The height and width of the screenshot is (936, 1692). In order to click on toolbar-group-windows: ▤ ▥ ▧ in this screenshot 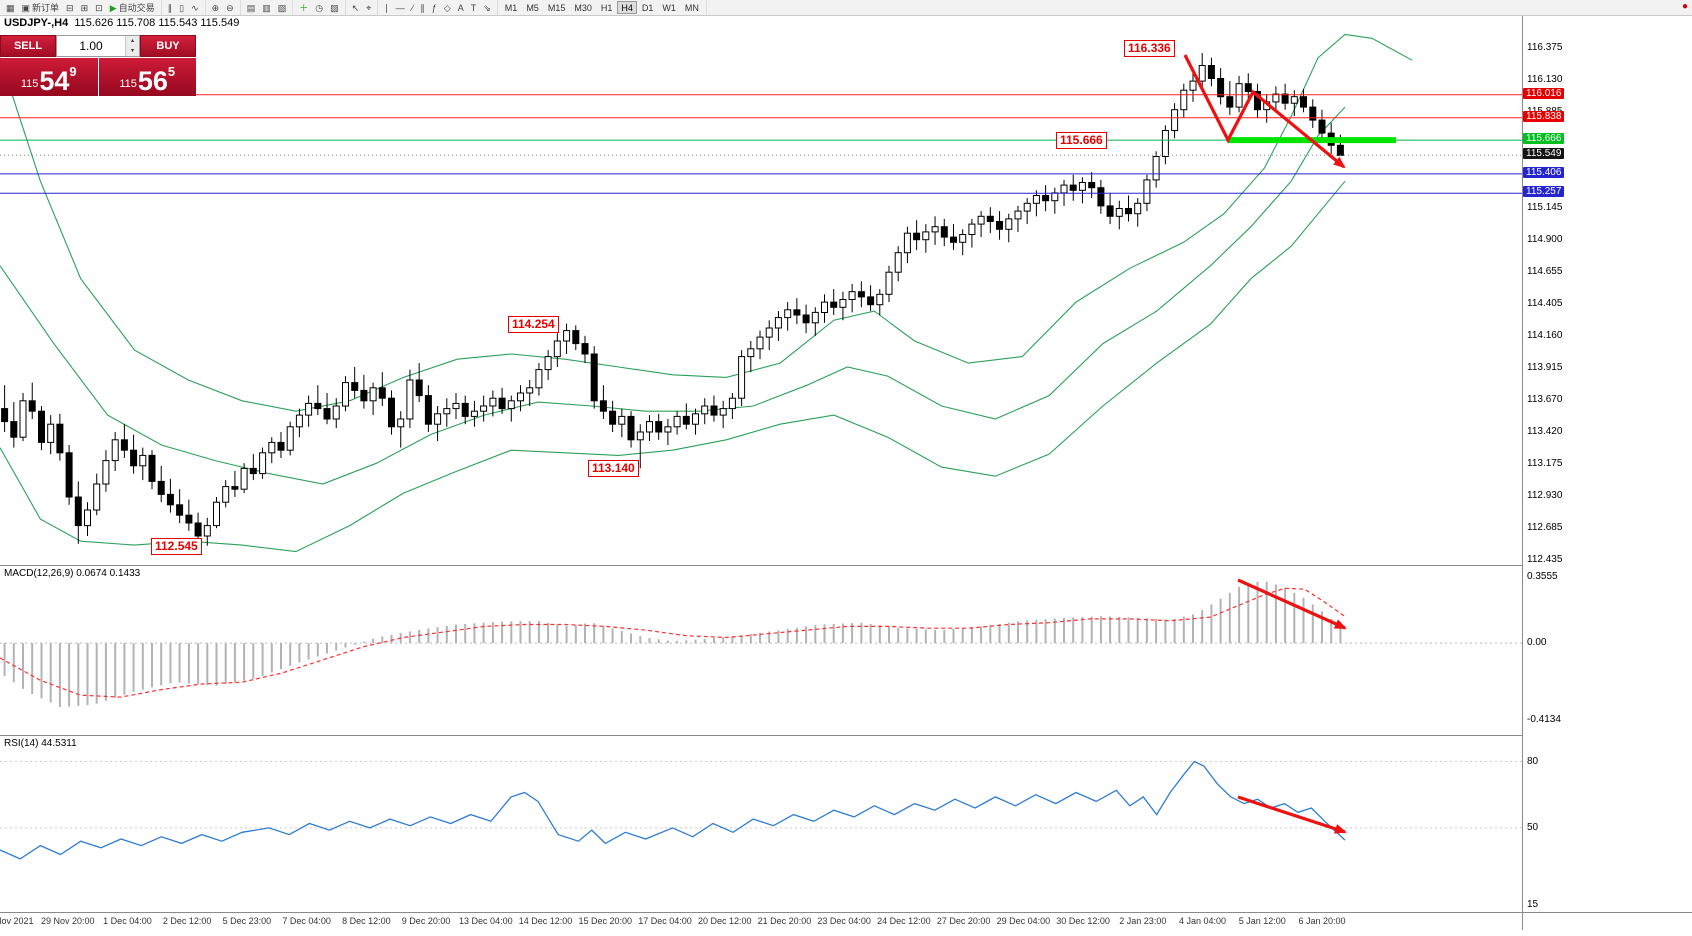, I will do `click(267, 7)`.